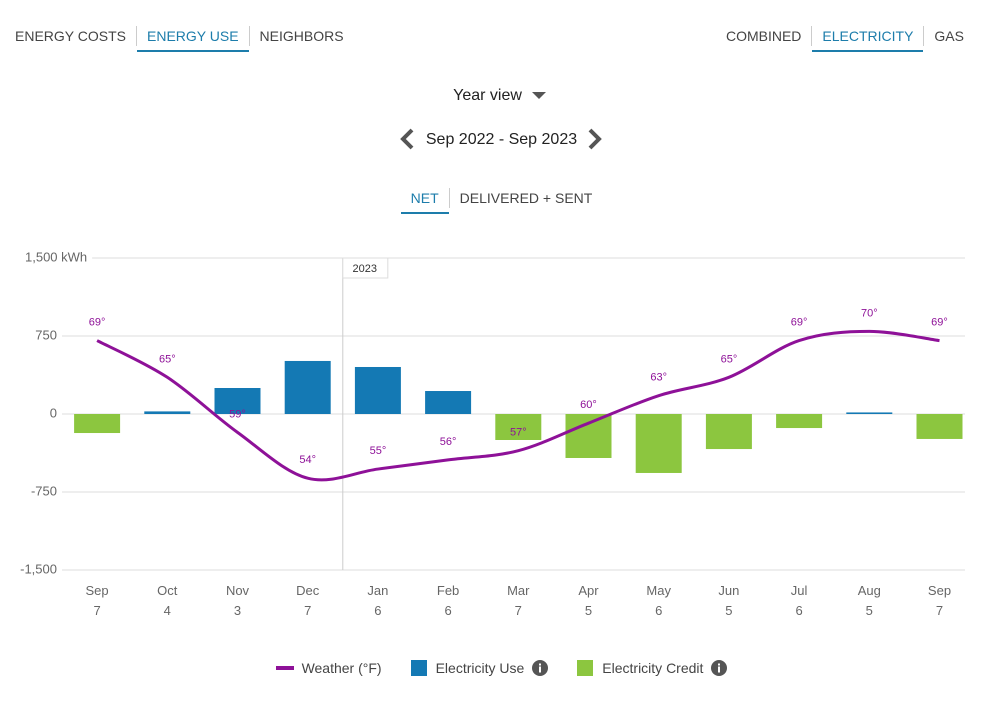 Image resolution: width=1003 pixels, height=715 pixels. I want to click on energy-tabs: ENERGY COSTS ENERGY USE NEIGHBORS, so click(179, 39).